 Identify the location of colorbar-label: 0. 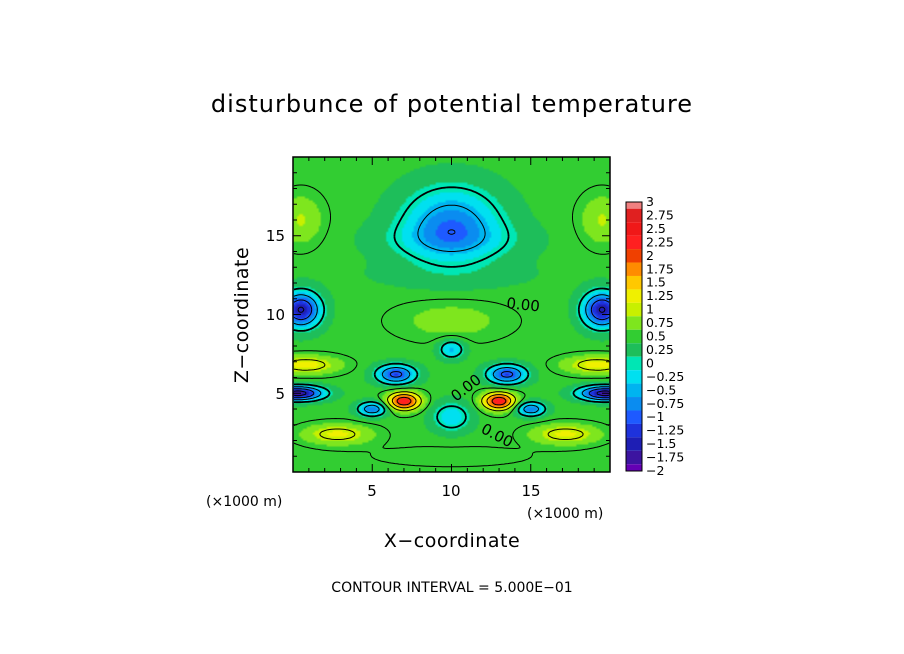
(650, 362).